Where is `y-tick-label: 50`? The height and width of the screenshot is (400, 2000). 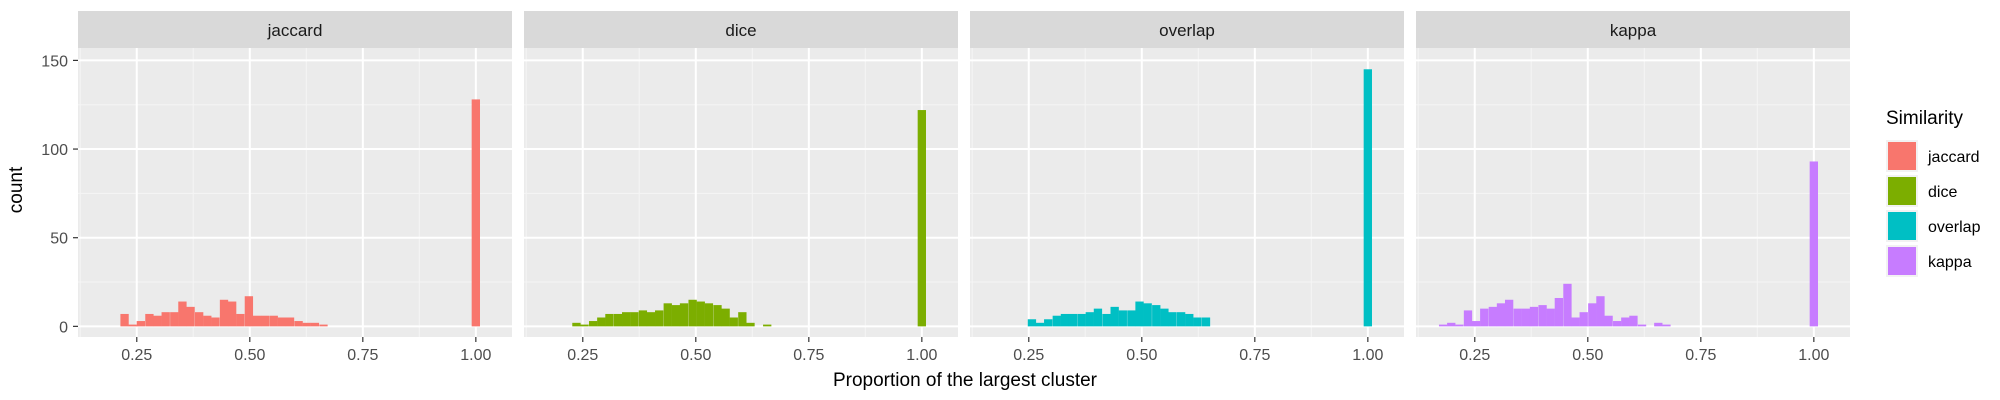 y-tick-label: 50 is located at coordinates (59, 239).